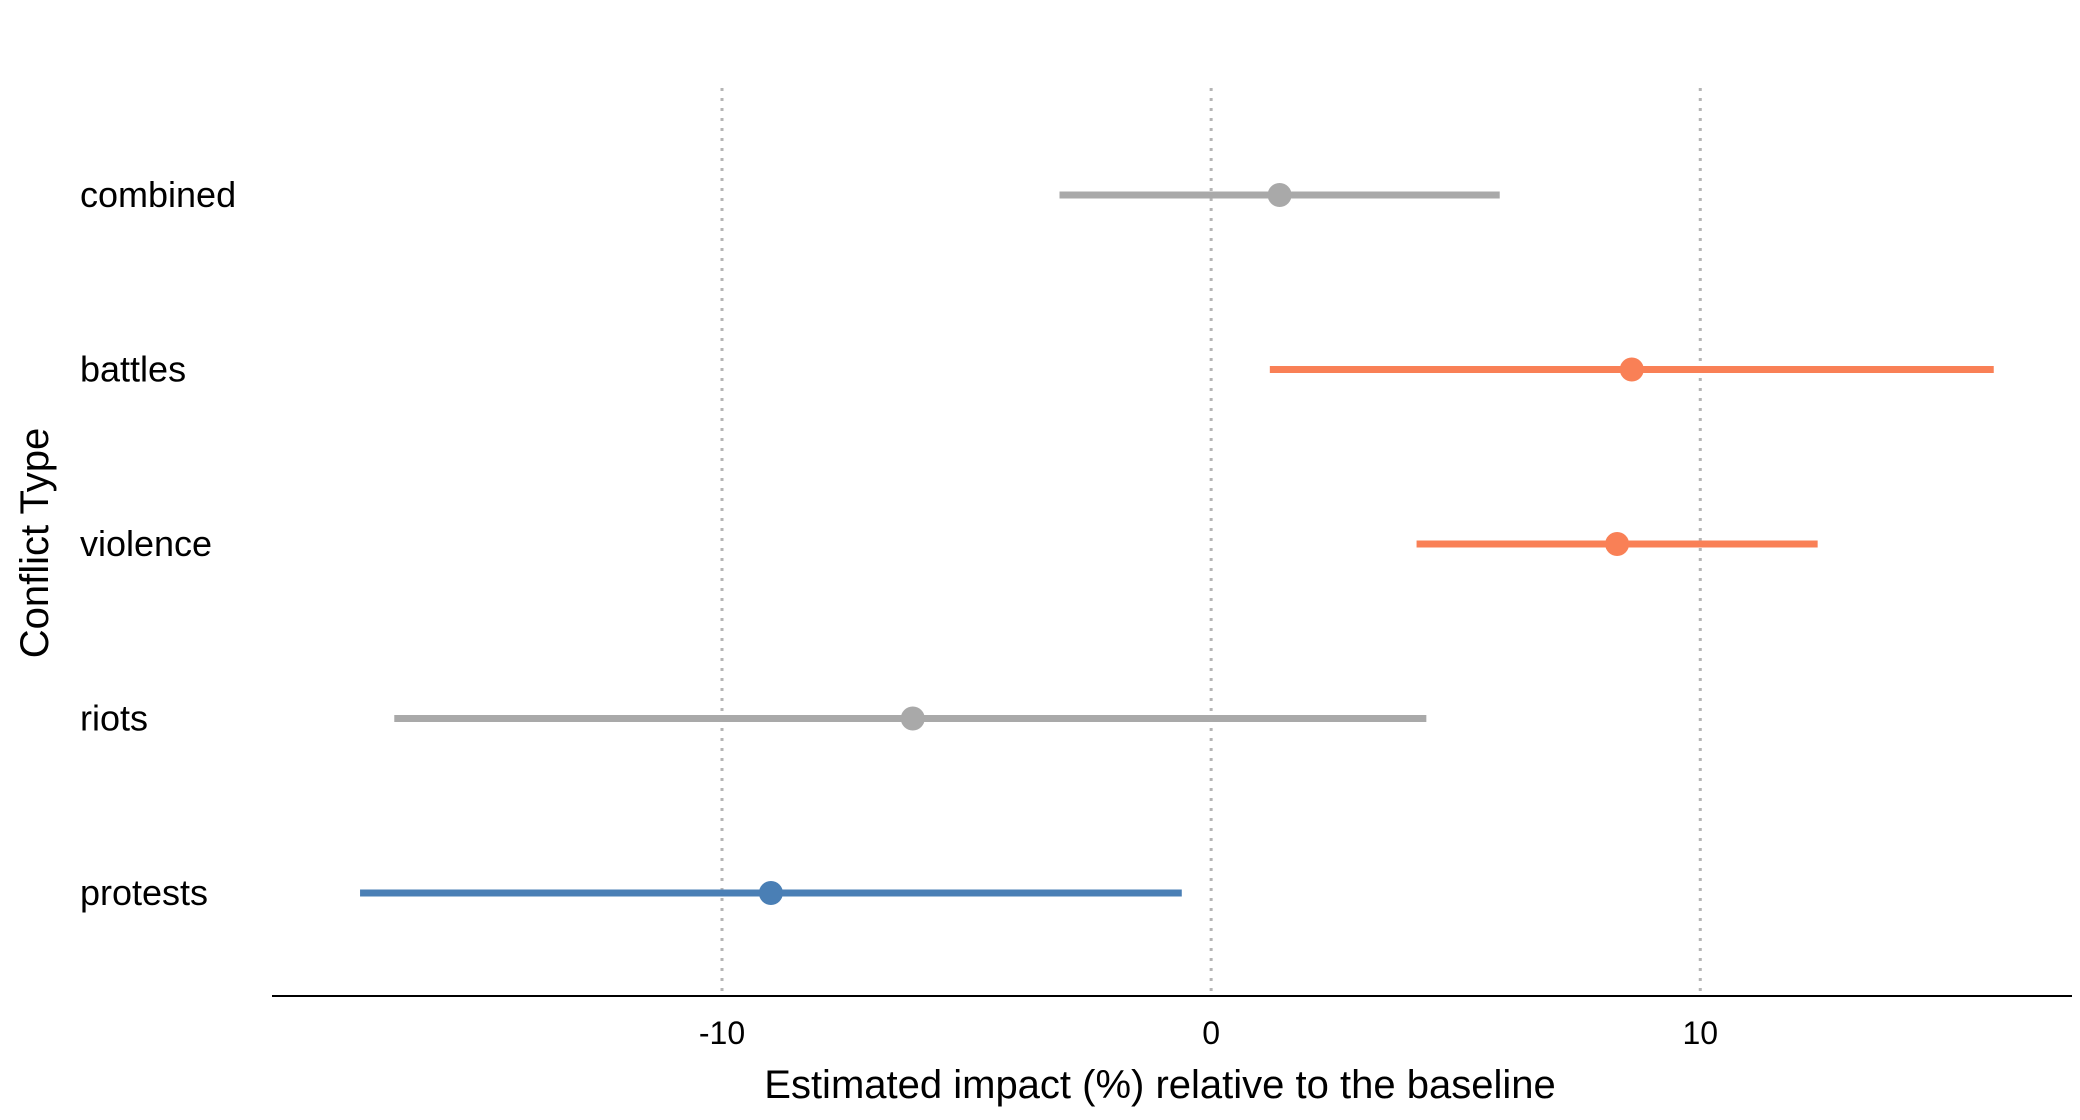 The image size is (2080, 1120). Describe the element at coordinates (1172, 1023) in the screenshot. I see `x-axis: -10 0 10` at that location.